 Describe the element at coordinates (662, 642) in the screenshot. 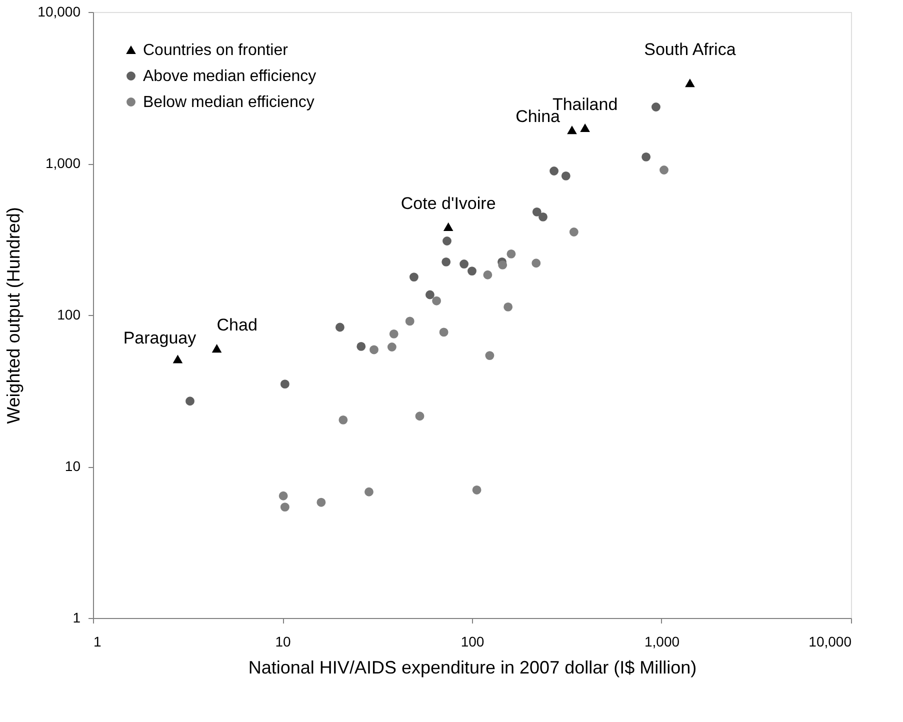

I see `x-tick-label: 1,000` at that location.